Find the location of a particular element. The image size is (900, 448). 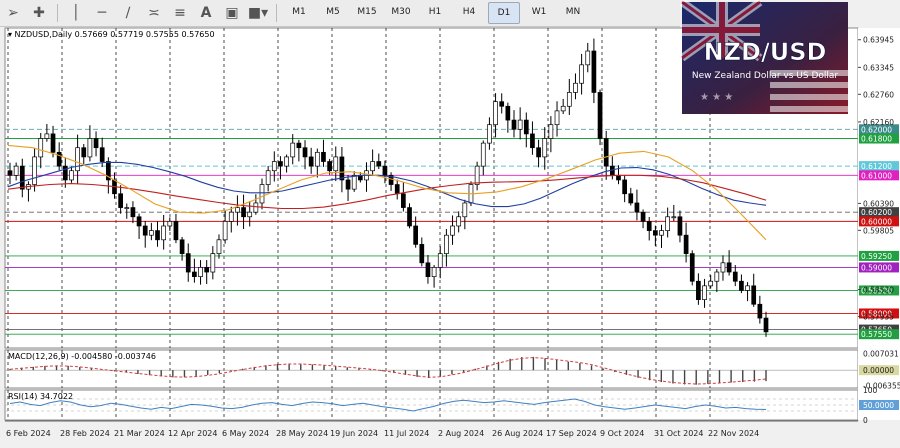

x-tick-label: 11 Jul 2024 is located at coordinates (406, 433).